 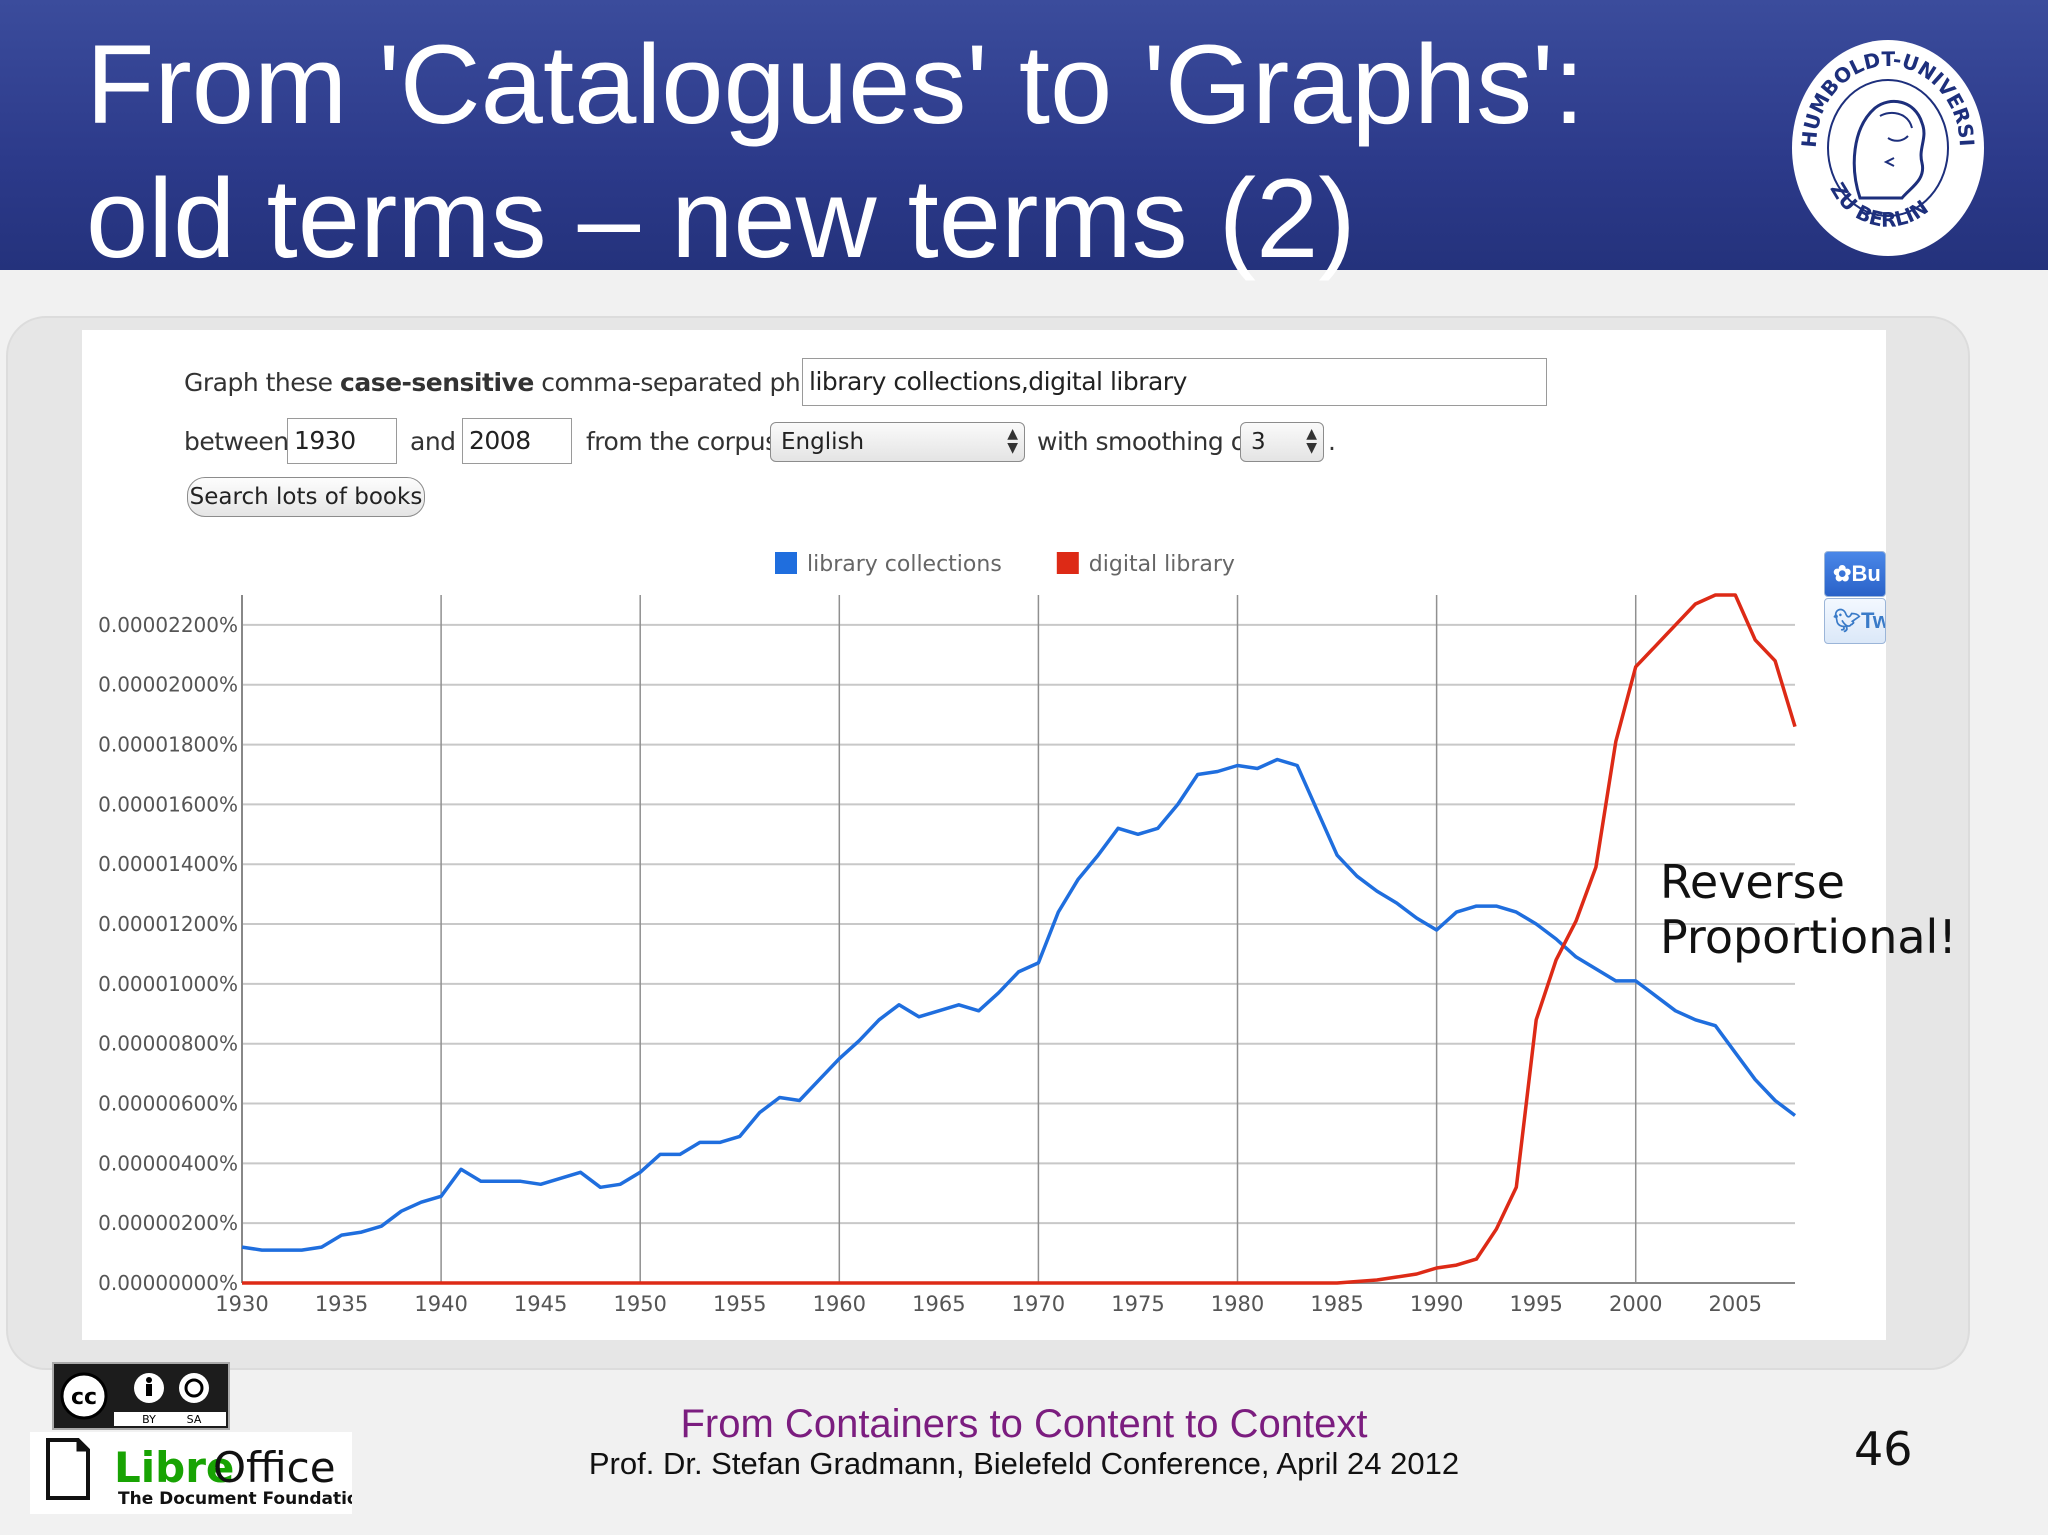 I want to click on form-period: ., so click(x=1332, y=441).